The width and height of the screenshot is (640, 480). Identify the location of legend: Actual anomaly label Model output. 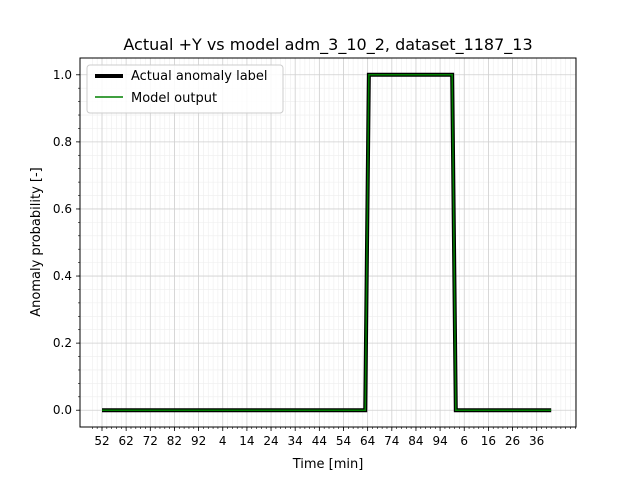
(185, 89).